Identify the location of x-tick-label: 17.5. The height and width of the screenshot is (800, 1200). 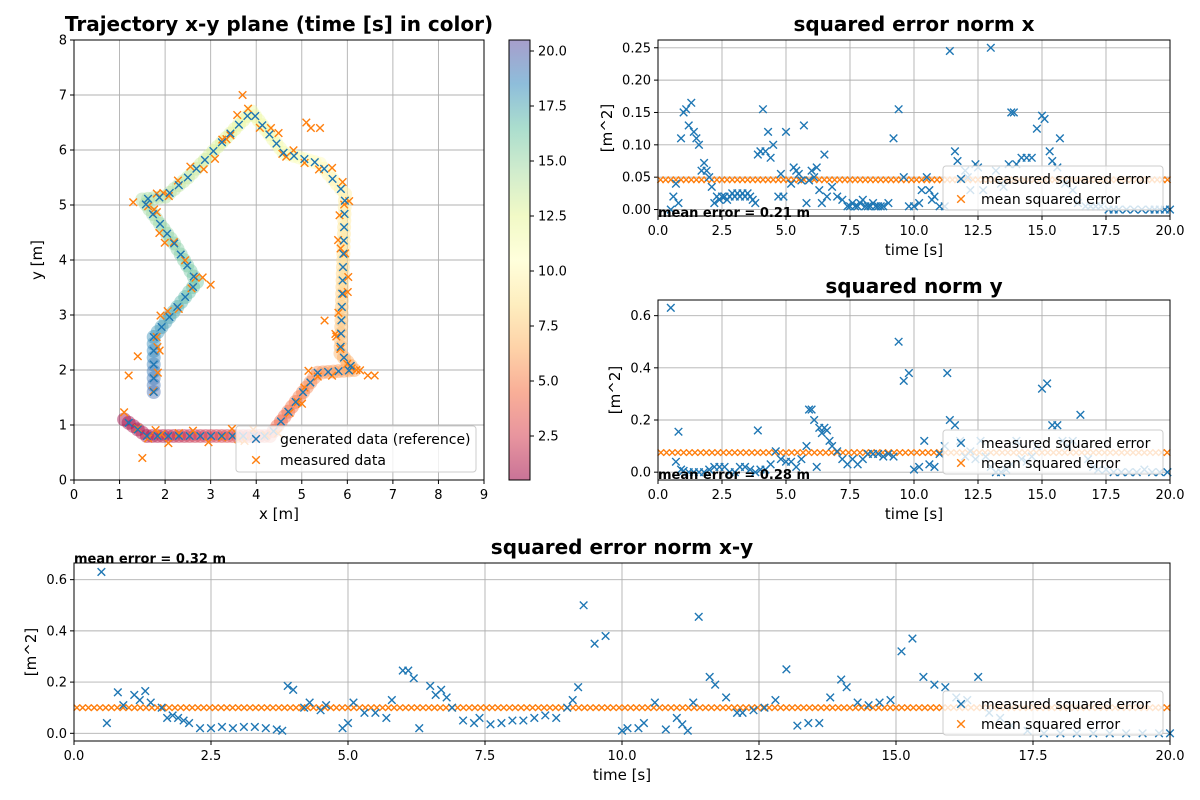
(1106, 231).